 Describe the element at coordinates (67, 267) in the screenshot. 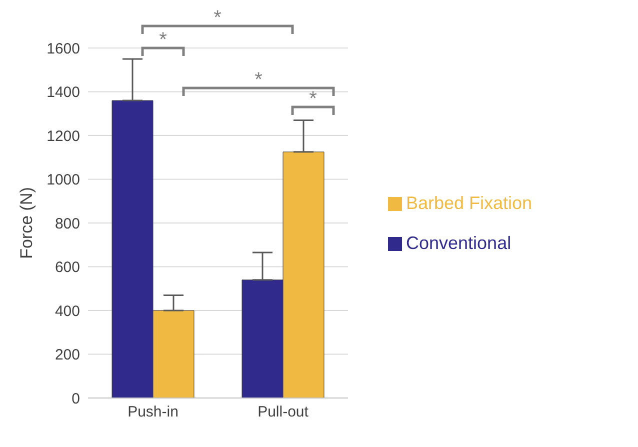

I see `y-tick-label: 600` at that location.